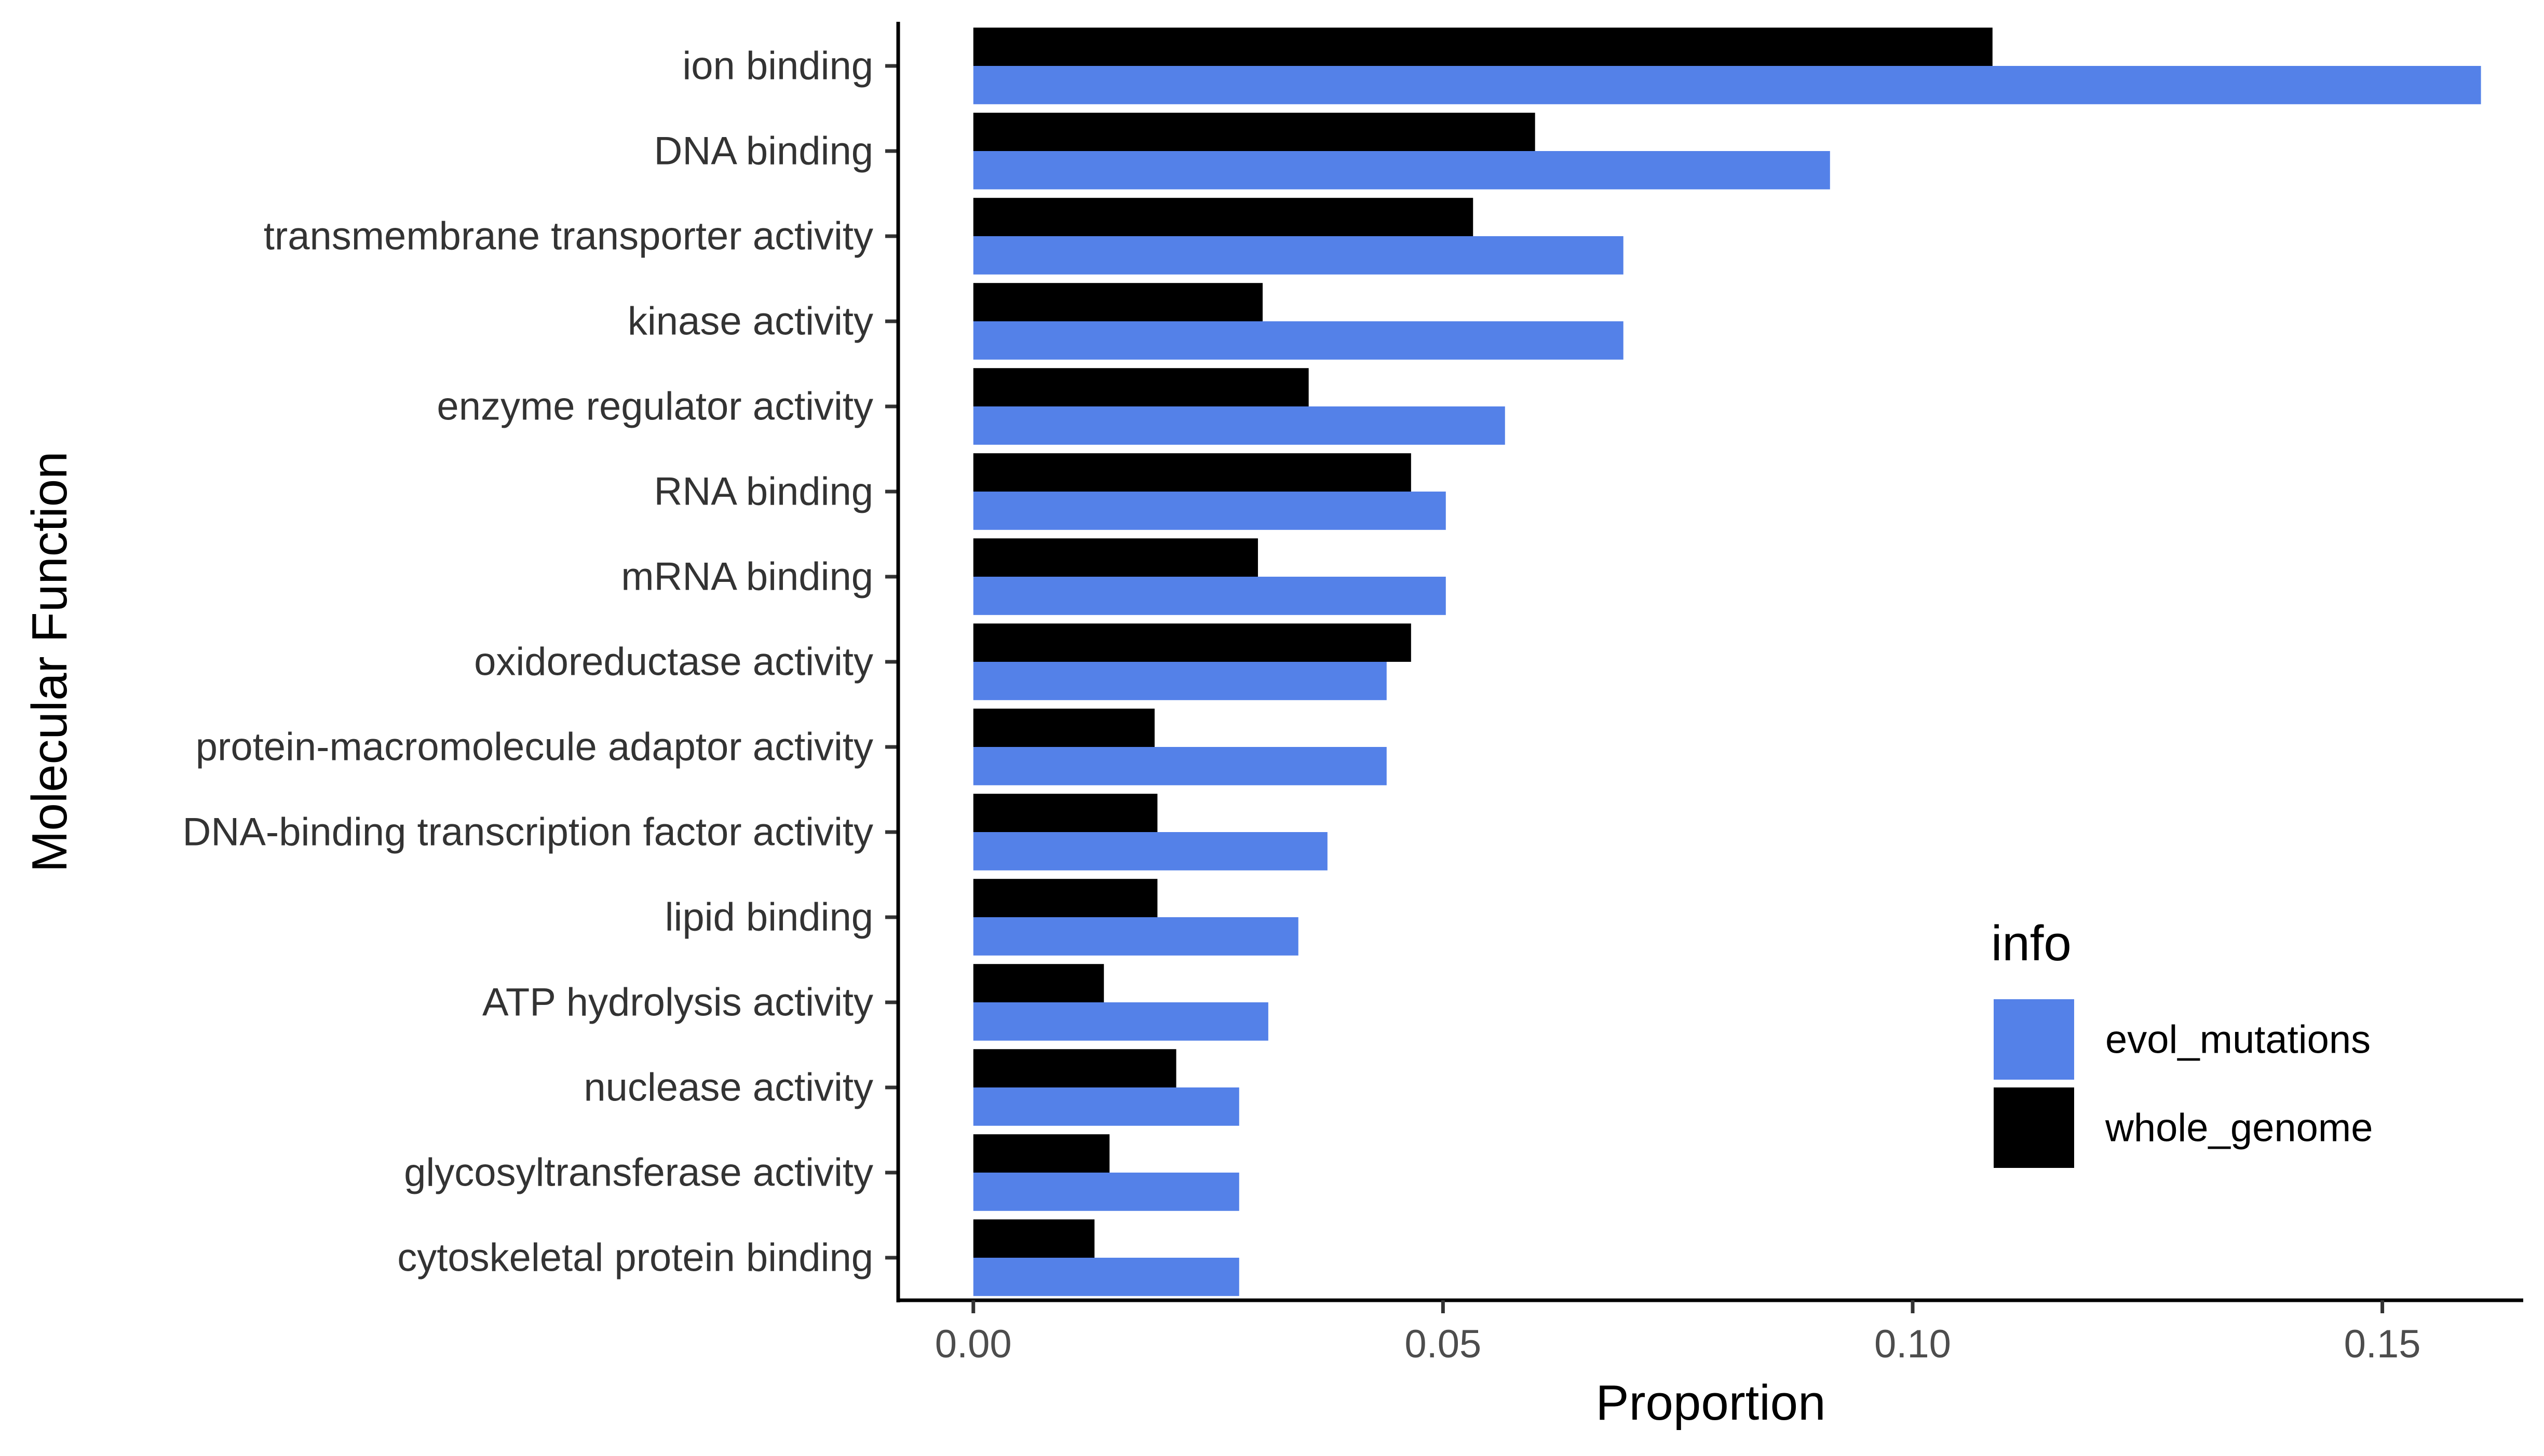 The image size is (2544, 1456). What do you see at coordinates (1912, 1344) in the screenshot?
I see `x-tick-label: 0.10` at bounding box center [1912, 1344].